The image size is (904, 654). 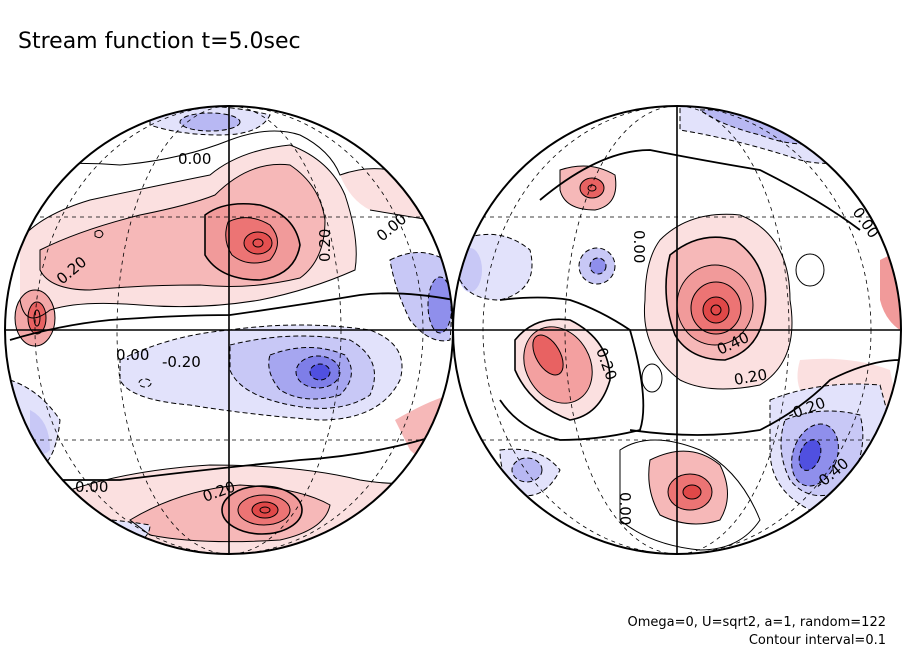 I want to click on figure-title: Stream function t=5.0sec, so click(x=159, y=41).